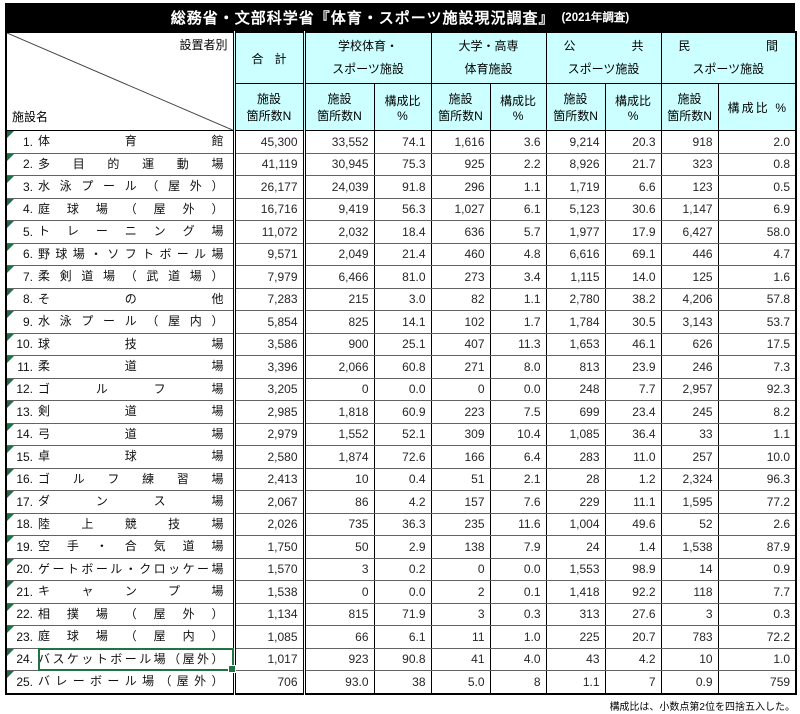 This screenshot has height=714, width=800. I want to click on value-cell-school-n: 815, so click(339, 614).